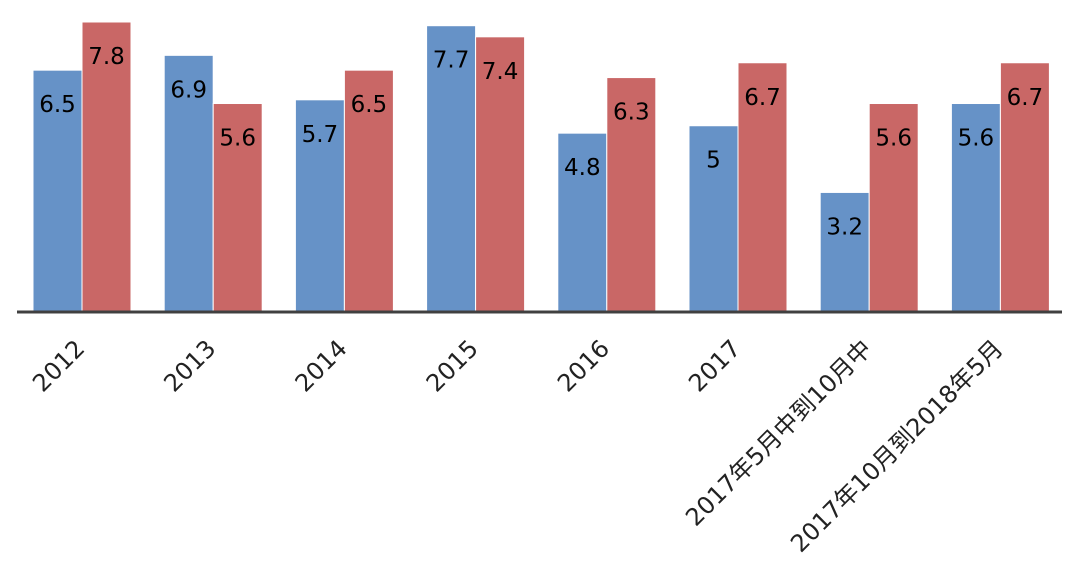  Describe the element at coordinates (451, 61) in the screenshot. I see `value-label-blue-3: 7.7` at that location.